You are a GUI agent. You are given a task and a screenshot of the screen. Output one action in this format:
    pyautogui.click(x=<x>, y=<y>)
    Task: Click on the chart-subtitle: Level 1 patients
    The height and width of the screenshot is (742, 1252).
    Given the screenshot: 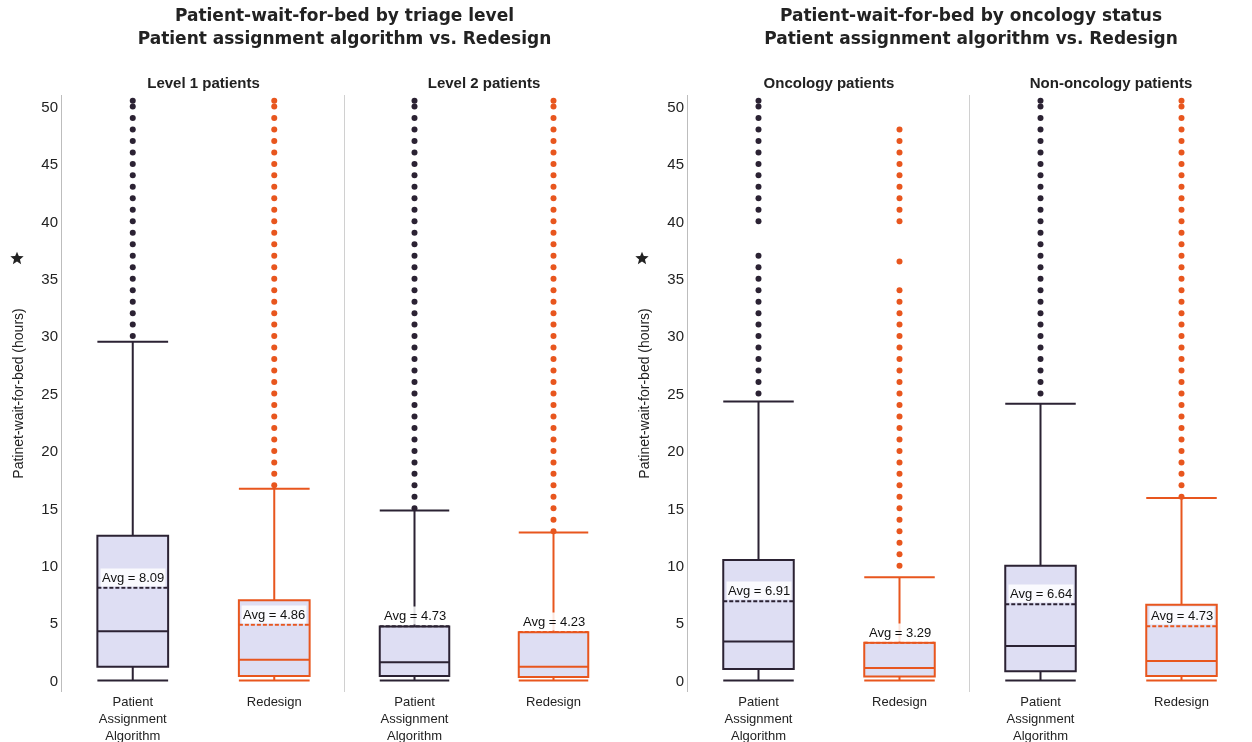 What is the action you would take?
    pyautogui.click(x=203, y=83)
    